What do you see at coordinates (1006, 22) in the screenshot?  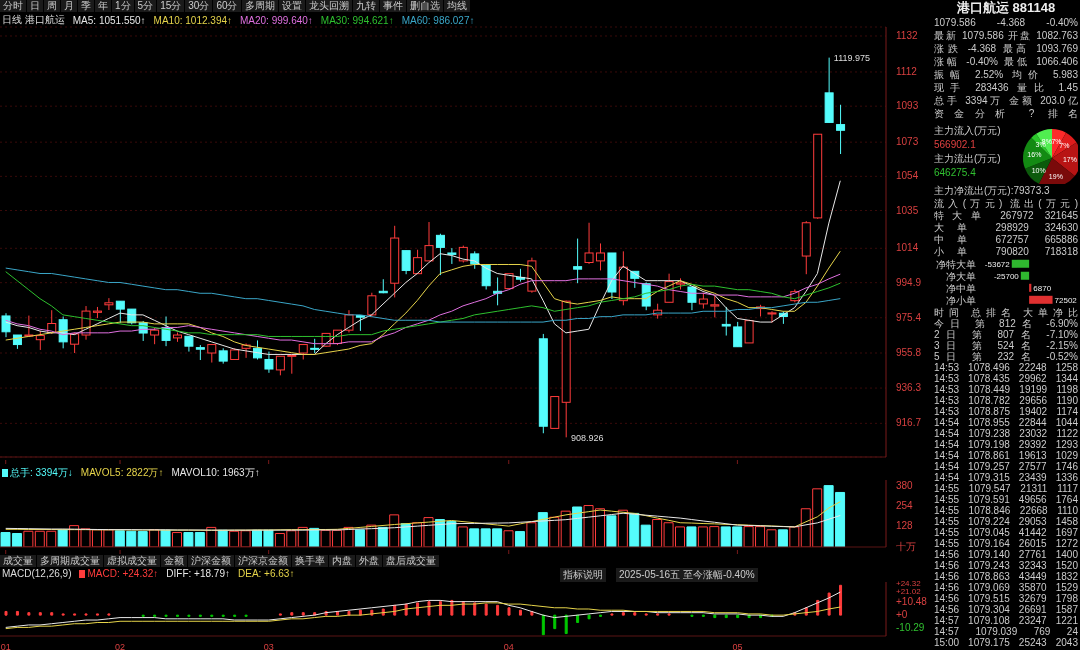 I see `text: 1079.586 -4.368 -0.40%` at bounding box center [1006, 22].